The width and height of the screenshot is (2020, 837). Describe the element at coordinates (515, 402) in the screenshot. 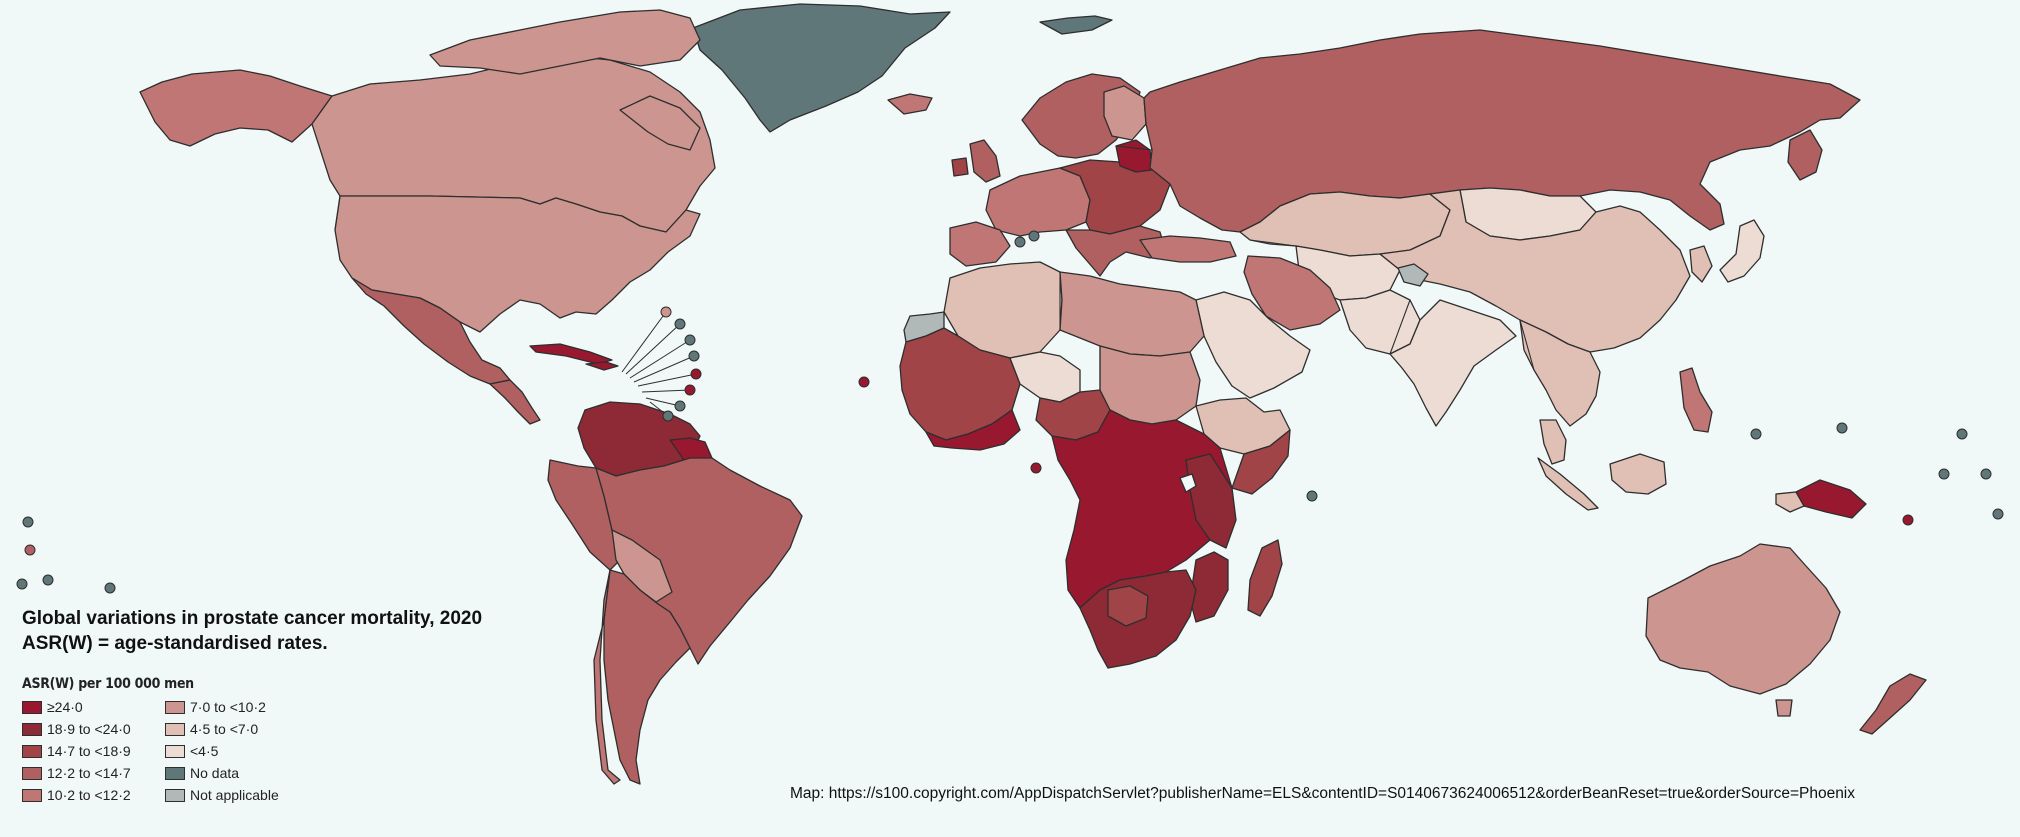

I see `region-central-america` at that location.